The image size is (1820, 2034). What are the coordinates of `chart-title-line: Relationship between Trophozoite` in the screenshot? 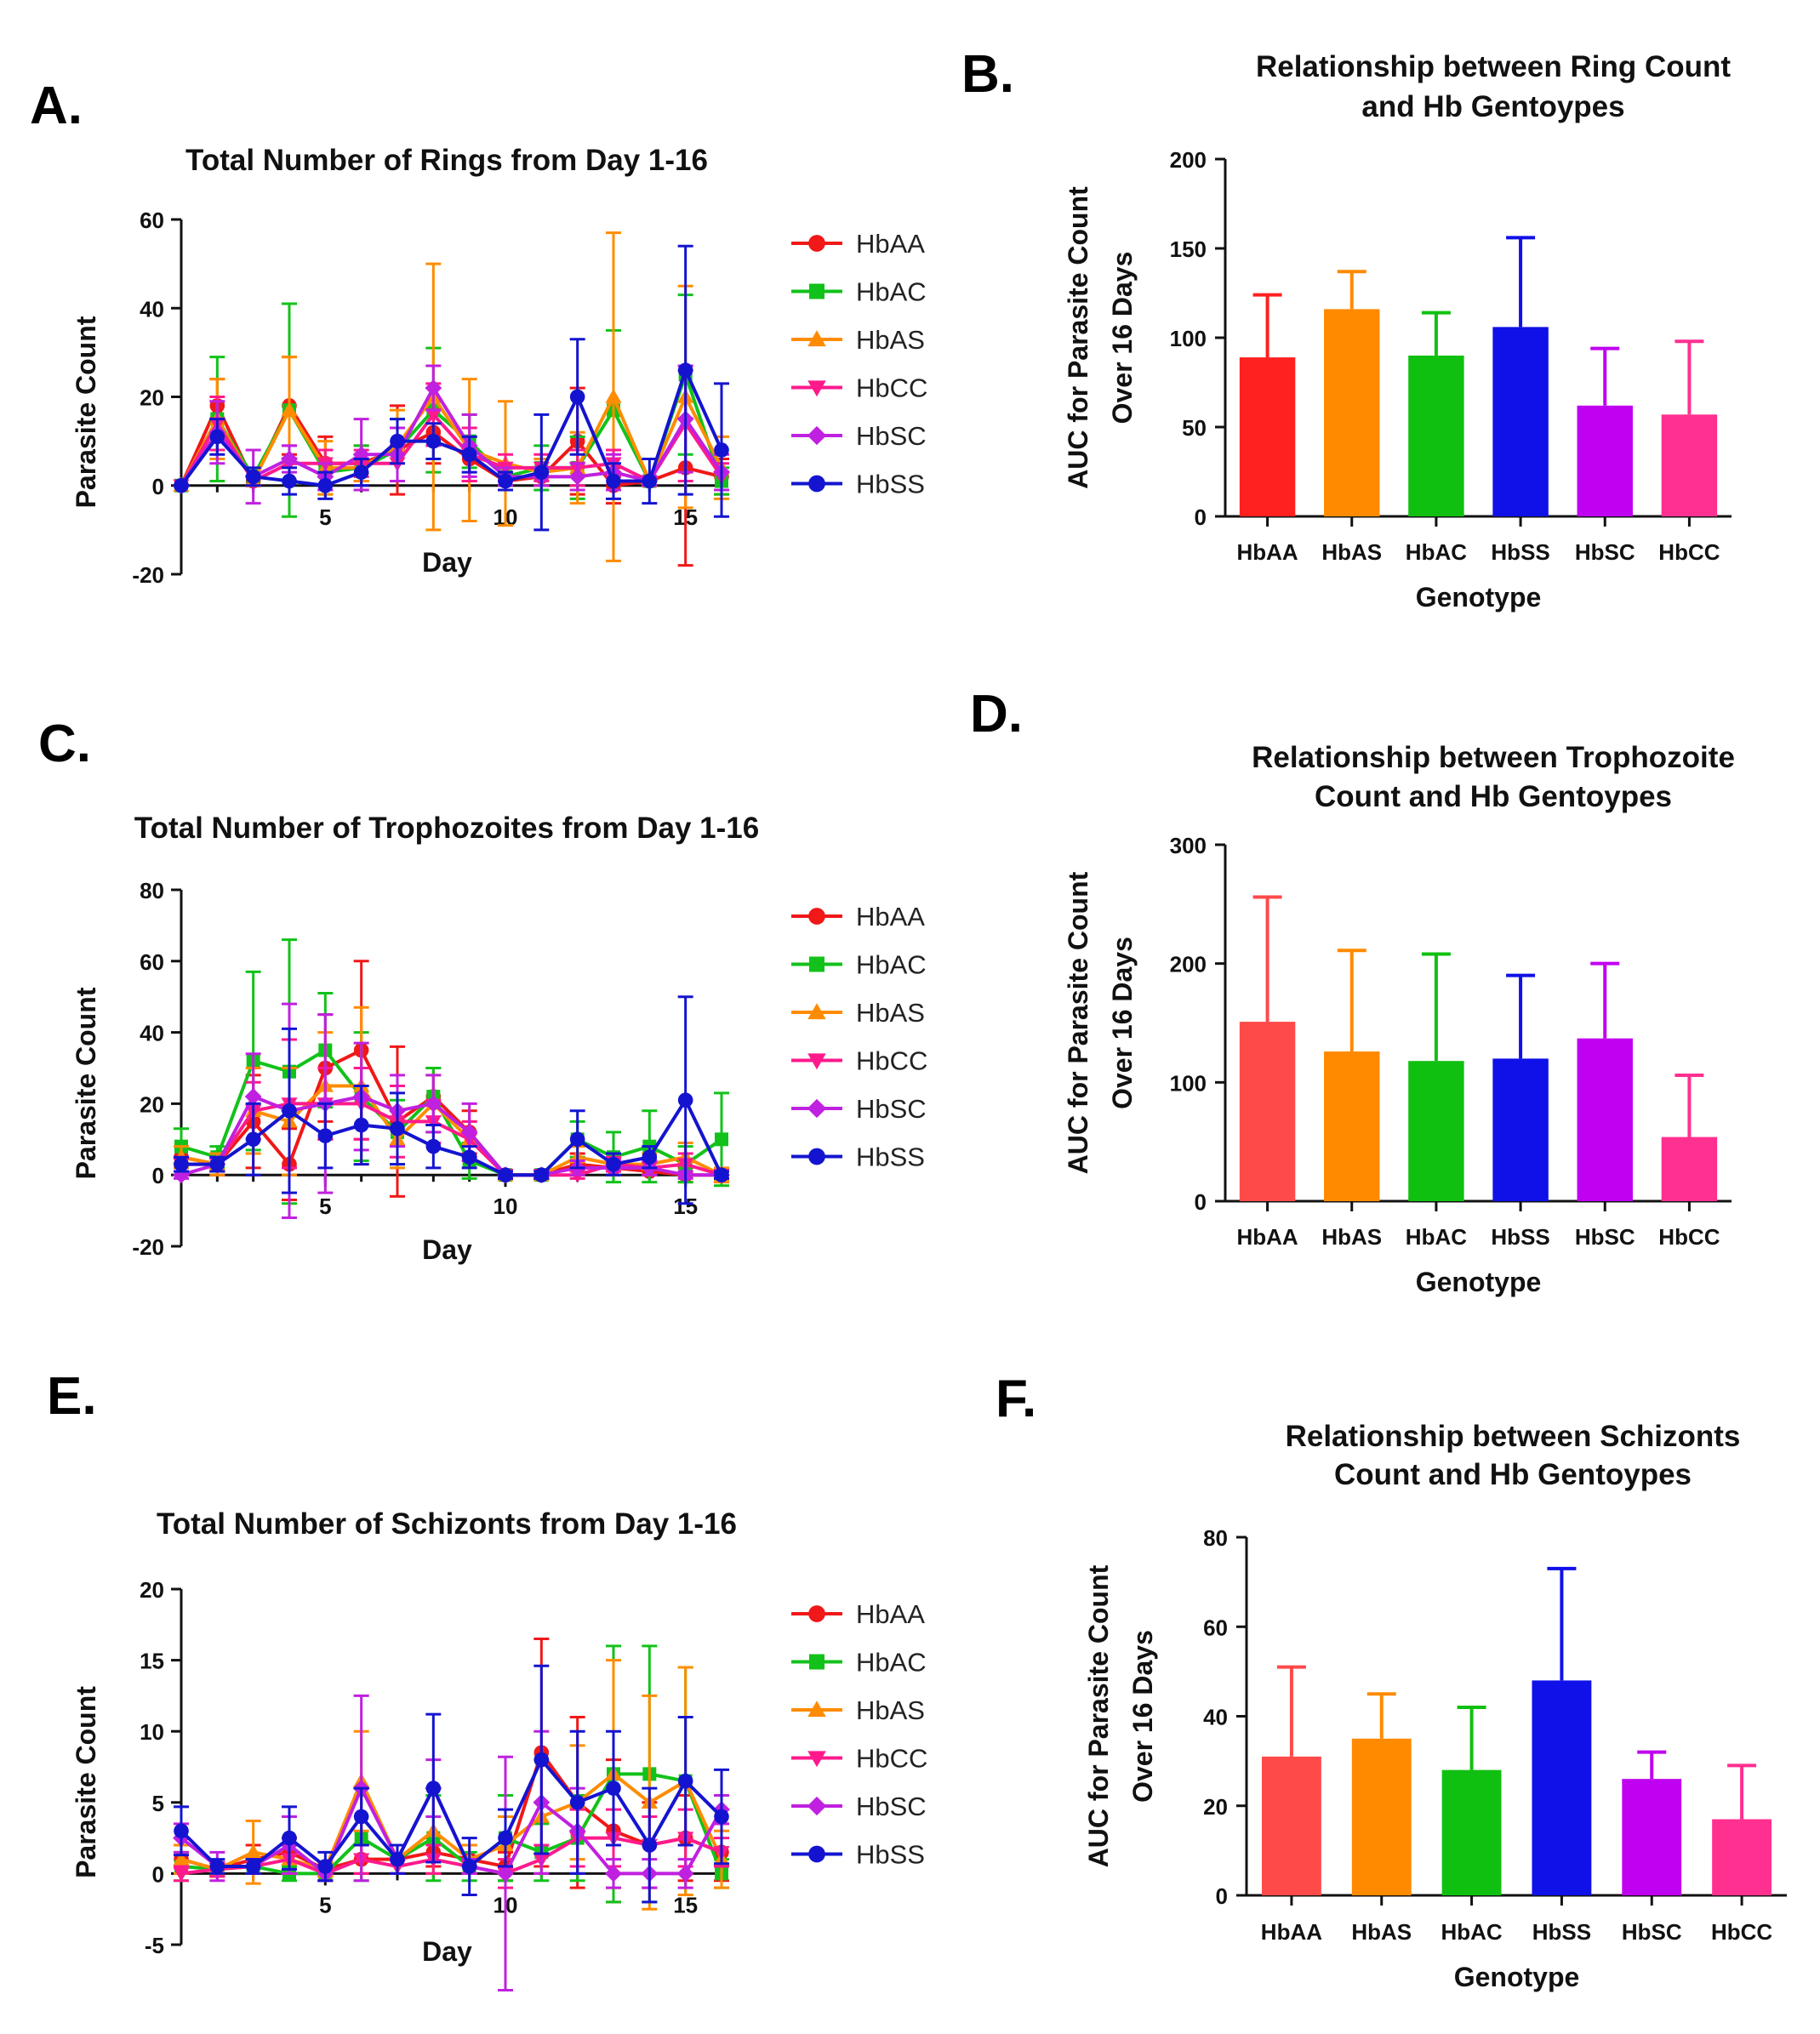 It's located at (1494, 757).